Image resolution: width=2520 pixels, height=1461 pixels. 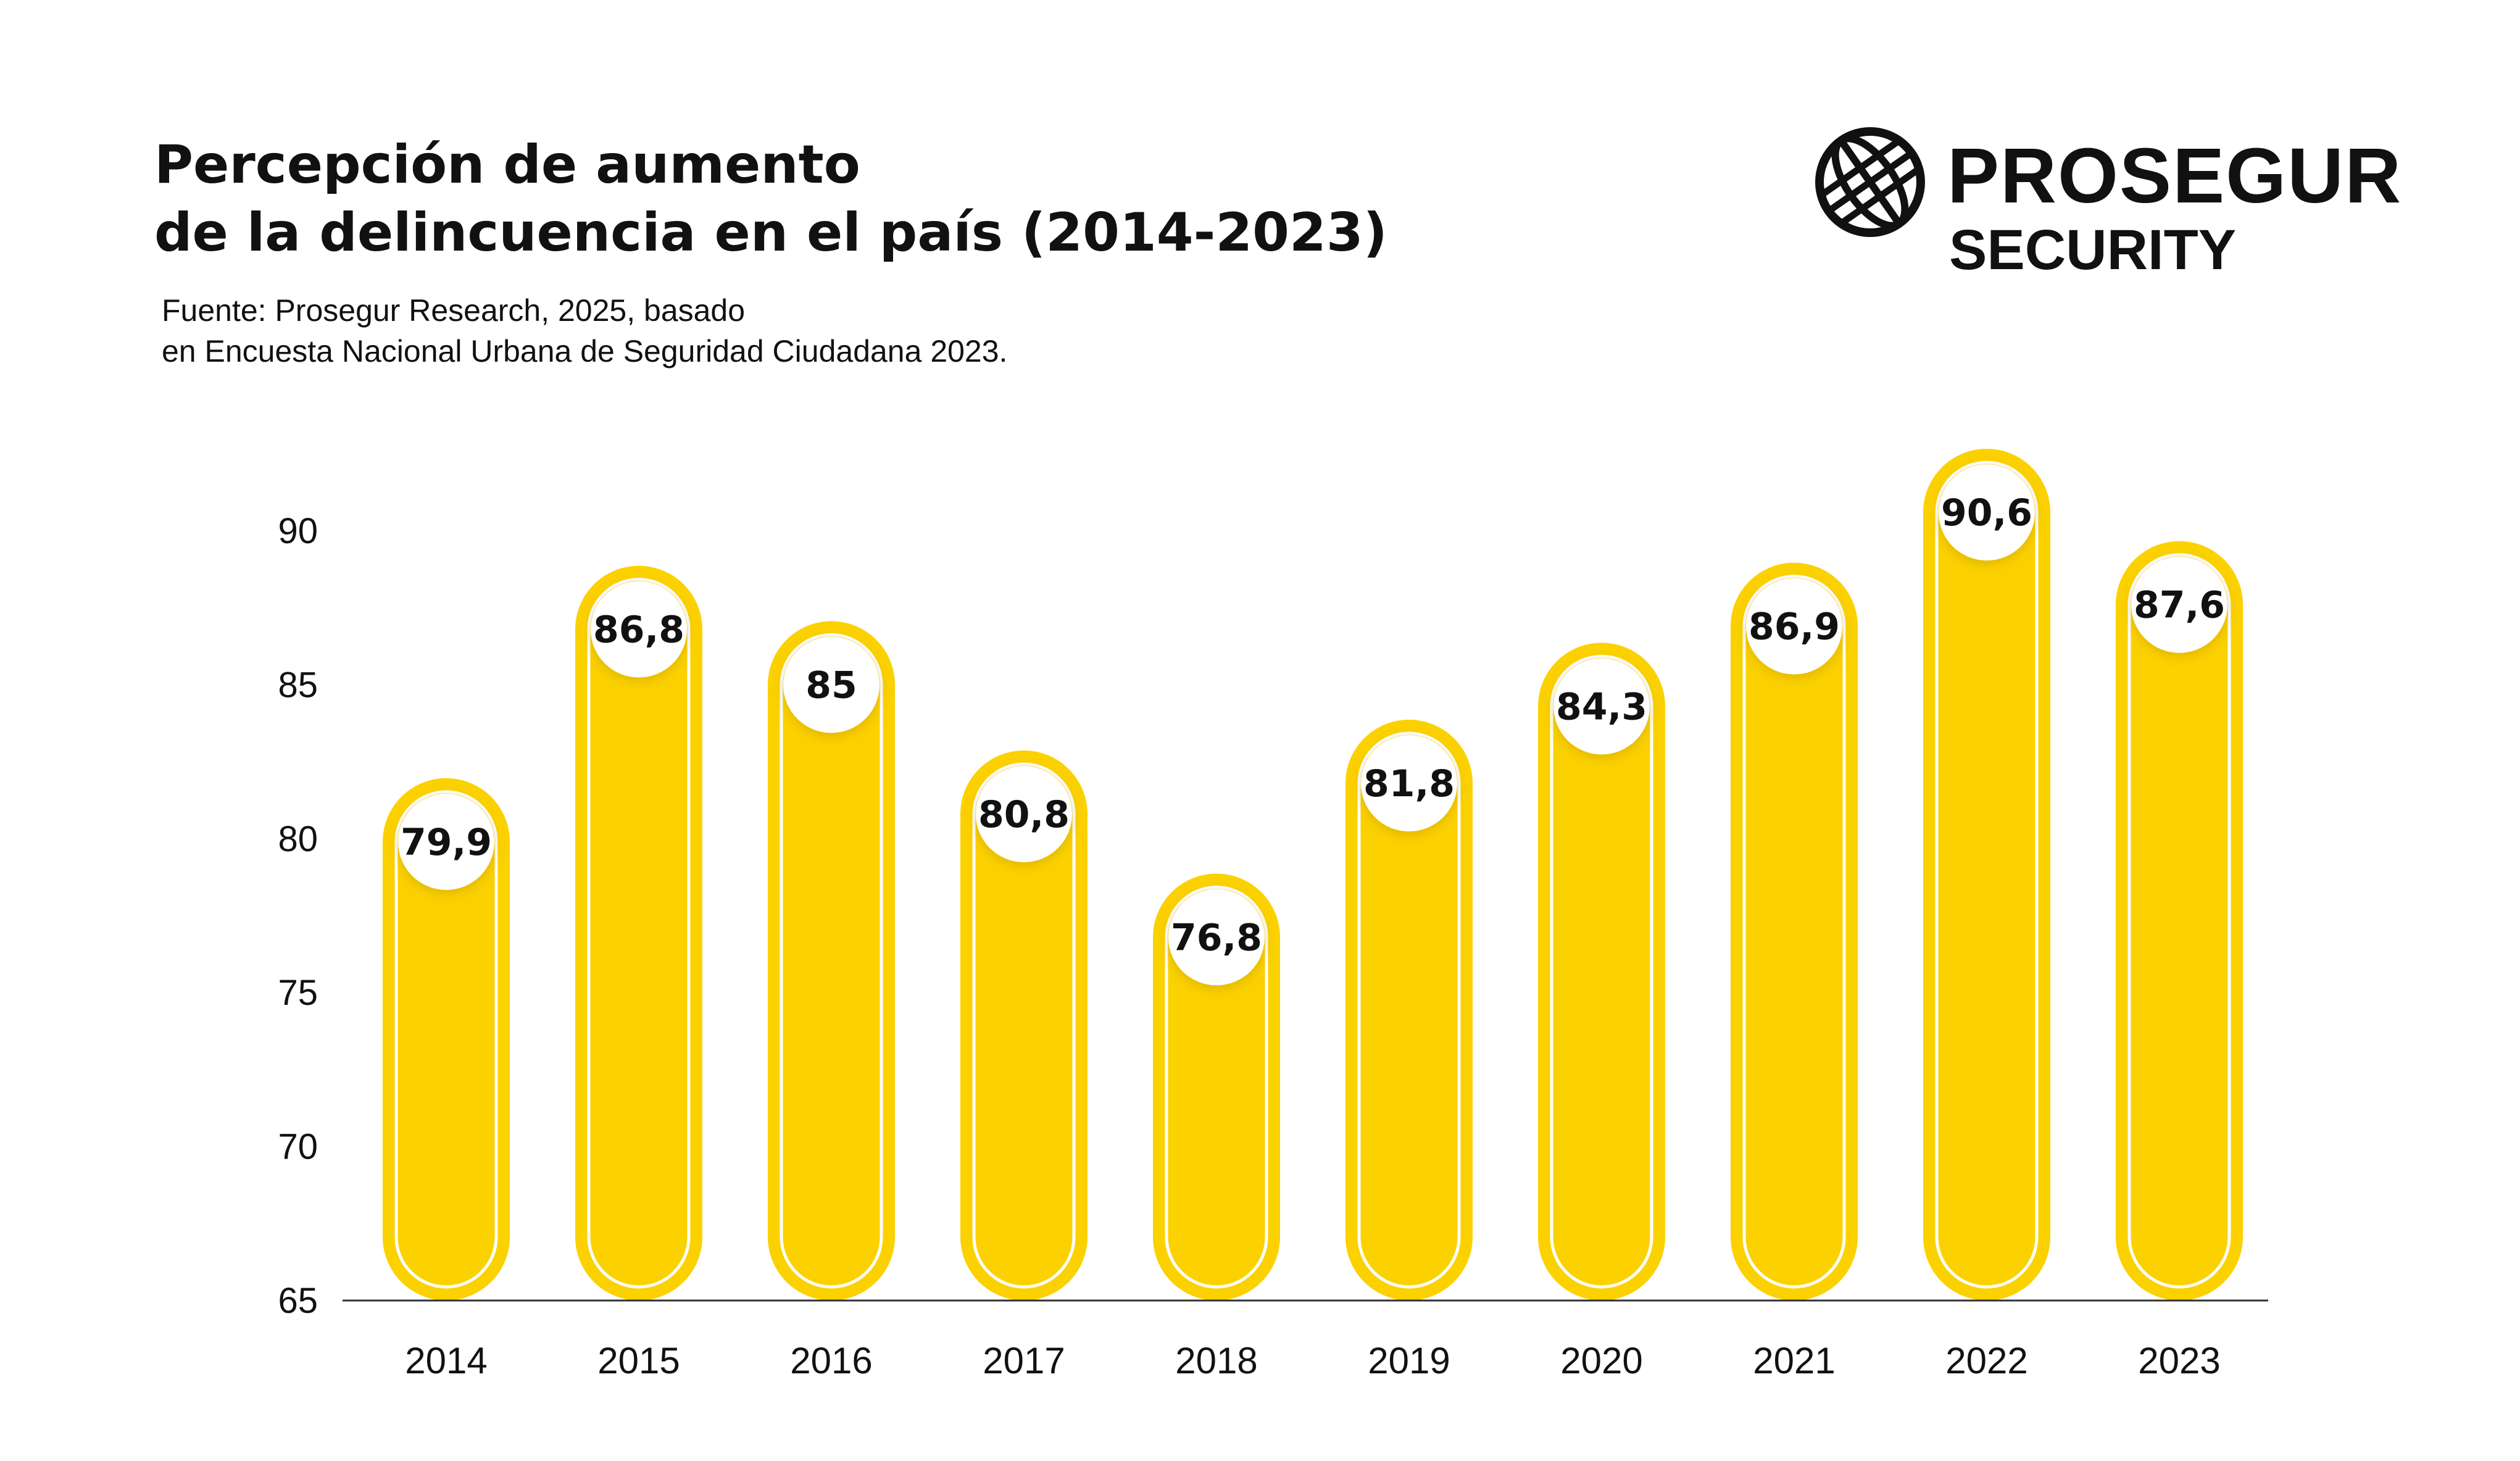 I want to click on source-note-line-1: Fuente: Prosegur Research, 2025, basado, so click(x=454, y=310).